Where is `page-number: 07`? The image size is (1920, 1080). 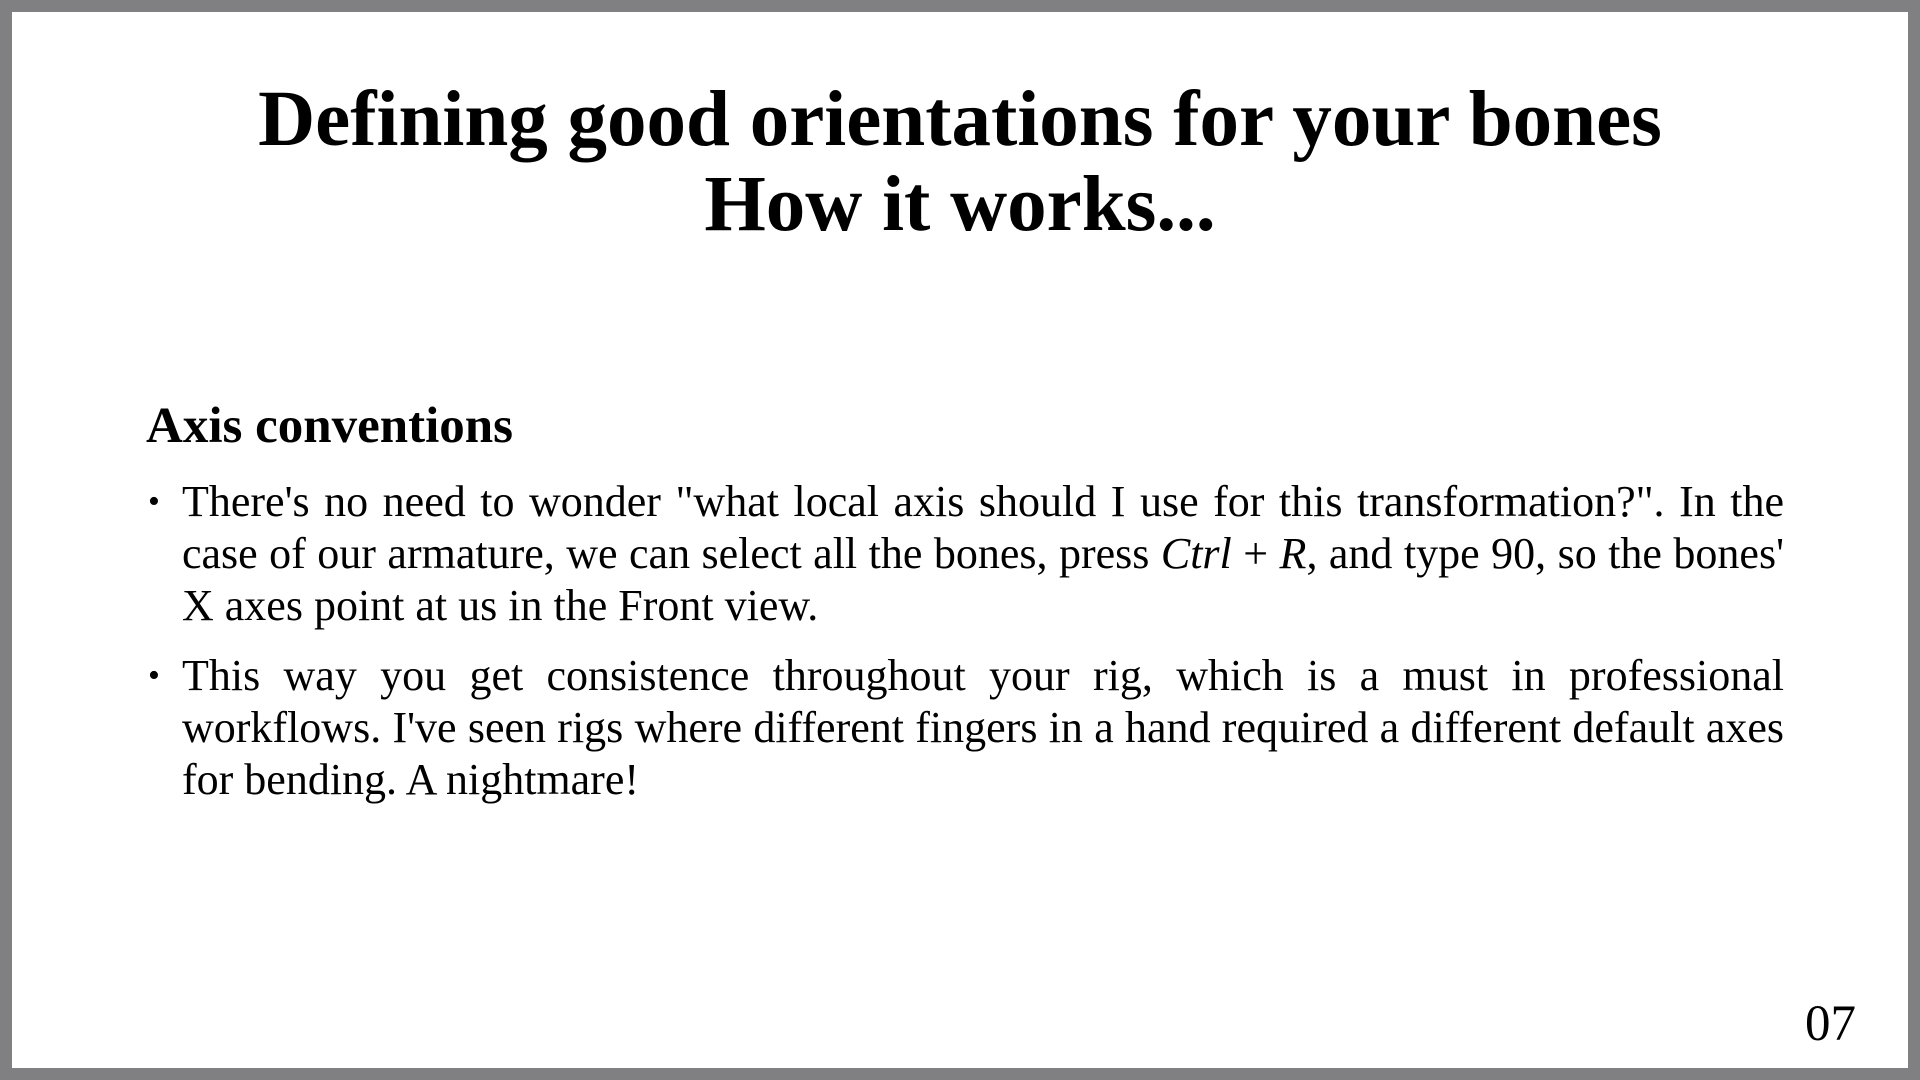 page-number: 07 is located at coordinates (1830, 1024).